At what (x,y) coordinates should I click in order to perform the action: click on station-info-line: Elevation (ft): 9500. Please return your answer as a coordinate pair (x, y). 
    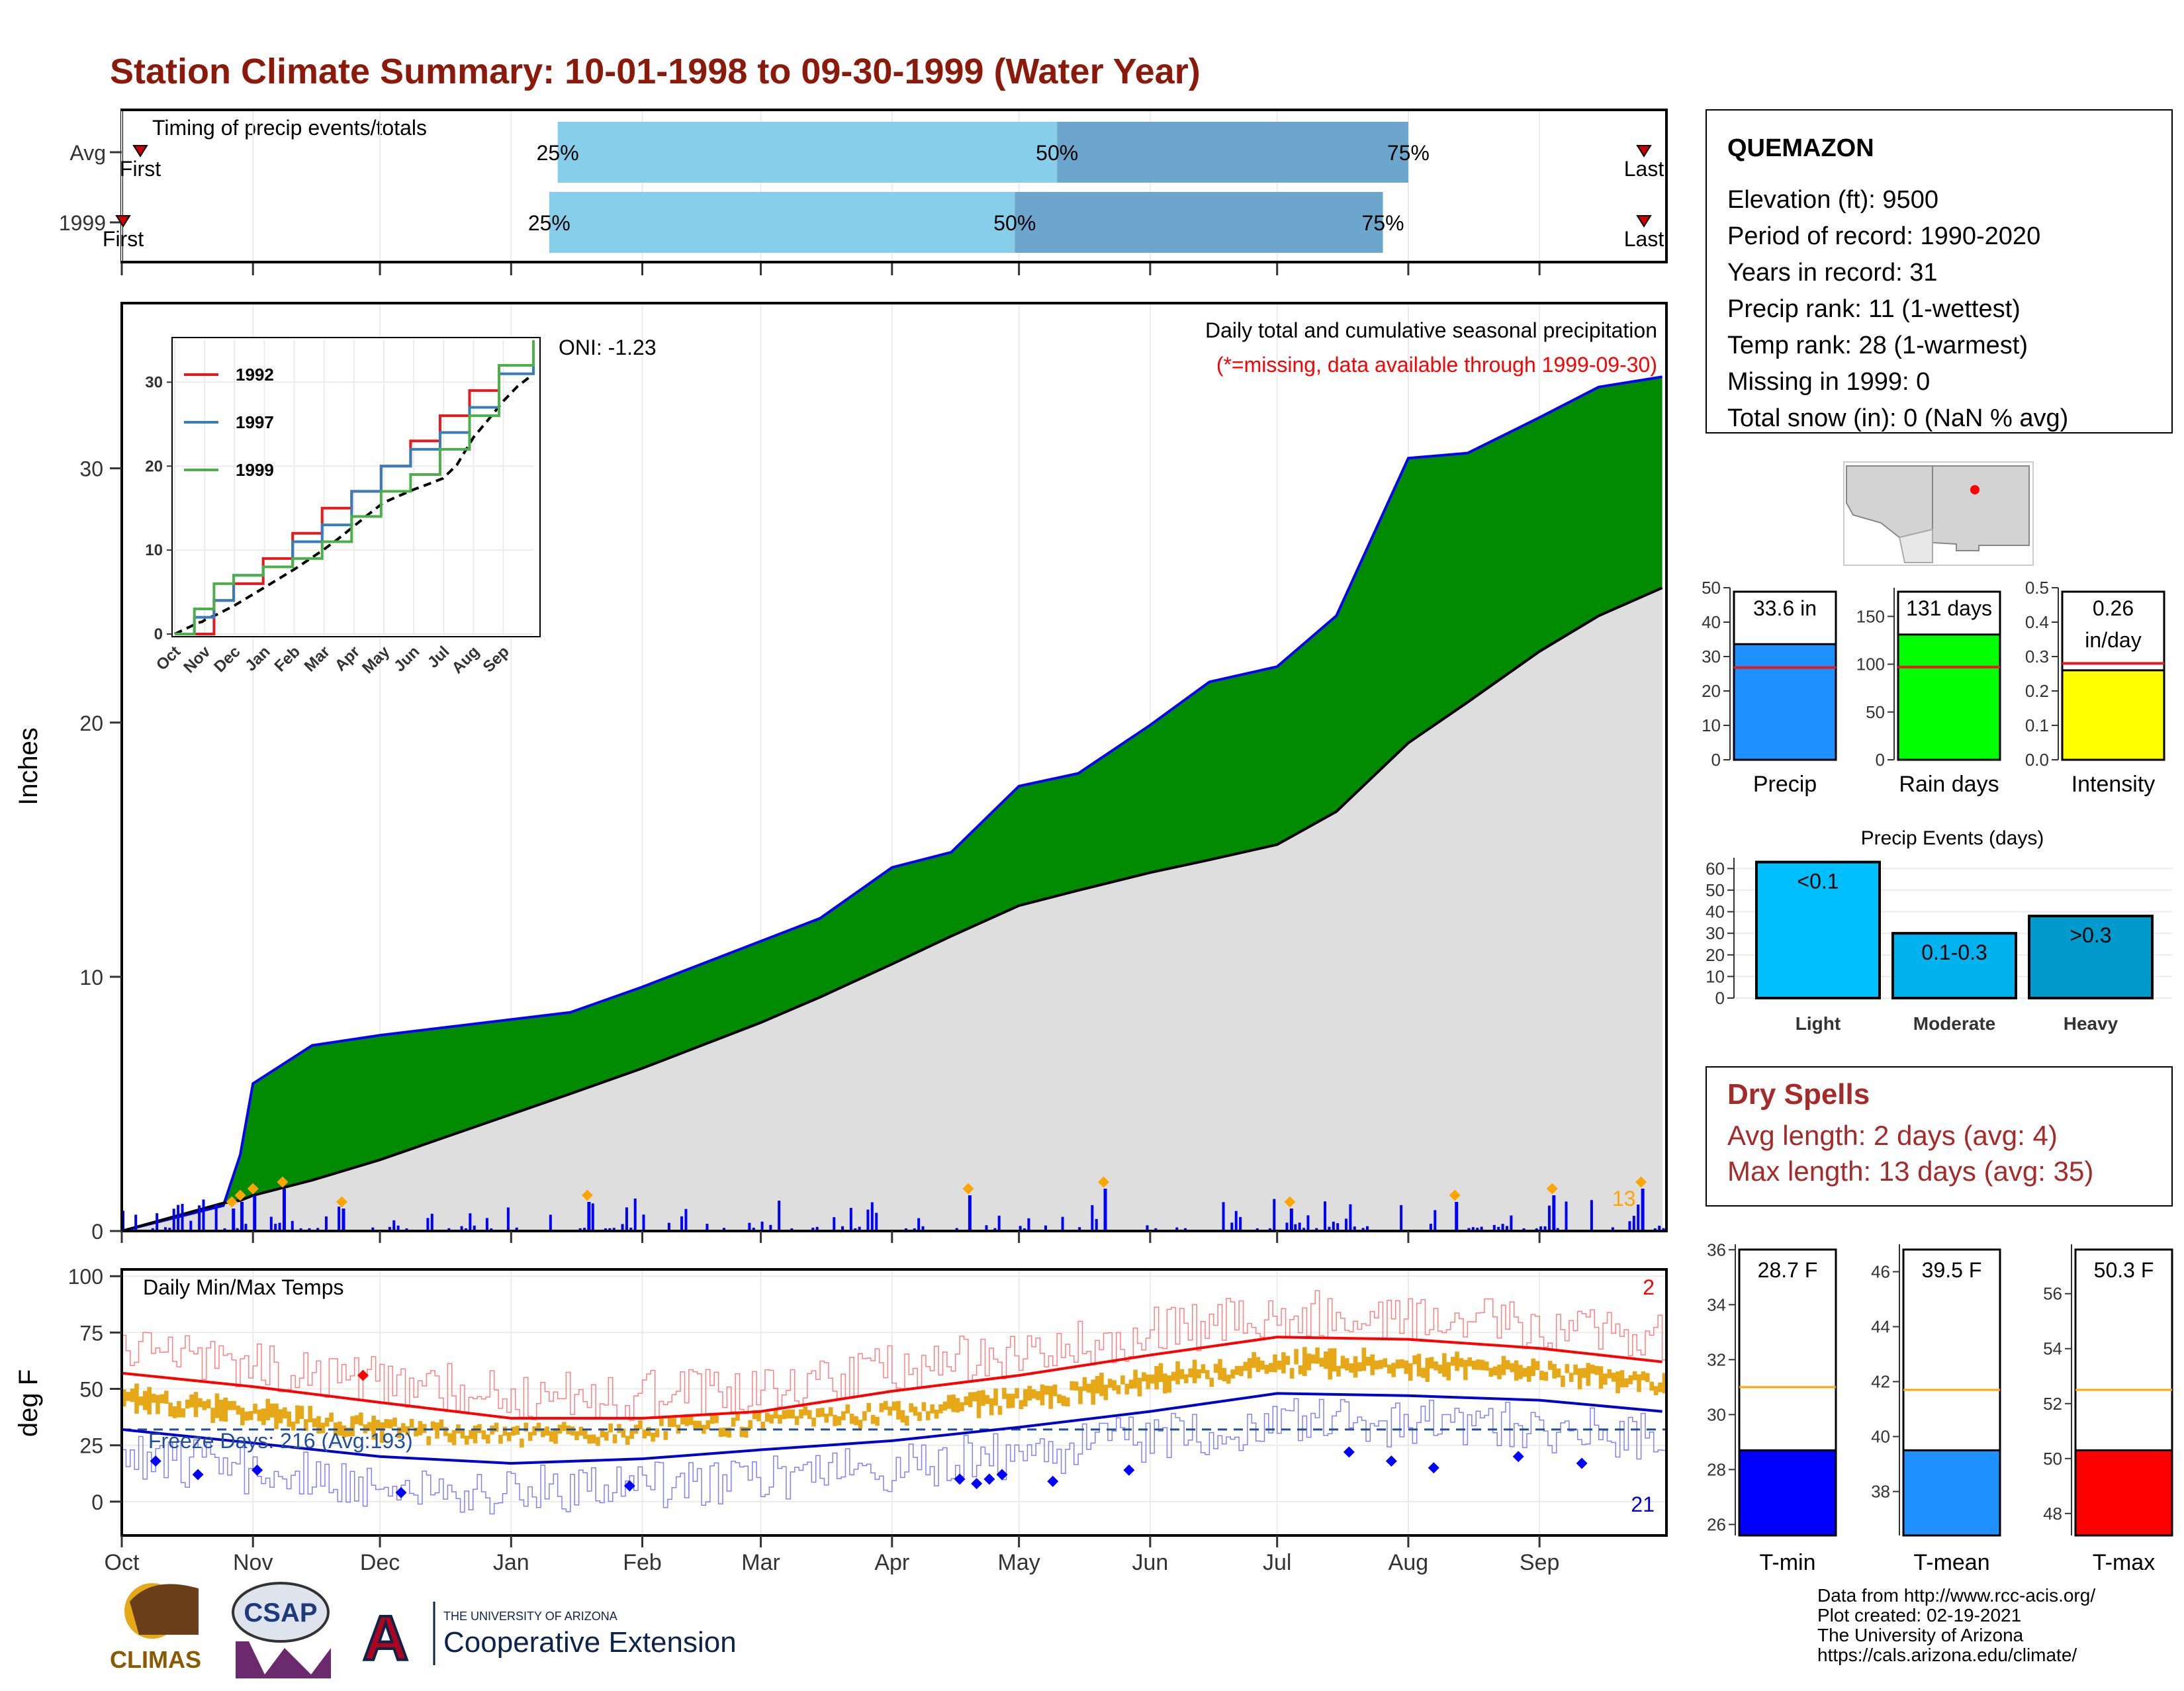
    Looking at the image, I should click on (1832, 200).